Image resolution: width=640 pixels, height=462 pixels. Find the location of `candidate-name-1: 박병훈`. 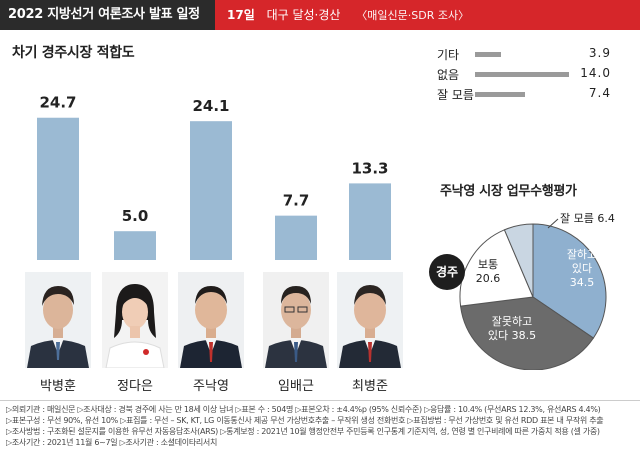

candidate-name-1: 박병훈 is located at coordinates (58, 386).